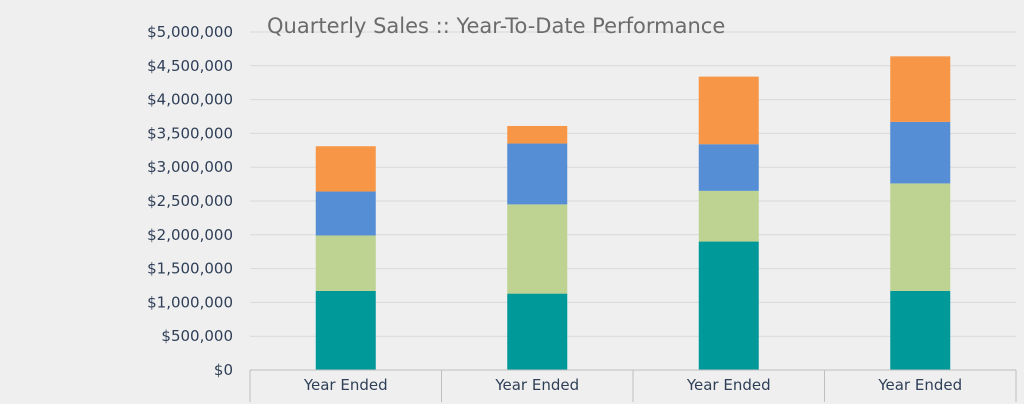 Image resolution: width=1024 pixels, height=404 pixels. What do you see at coordinates (190, 100) in the screenshot?
I see `y-tick-label: $4,000,000` at bounding box center [190, 100].